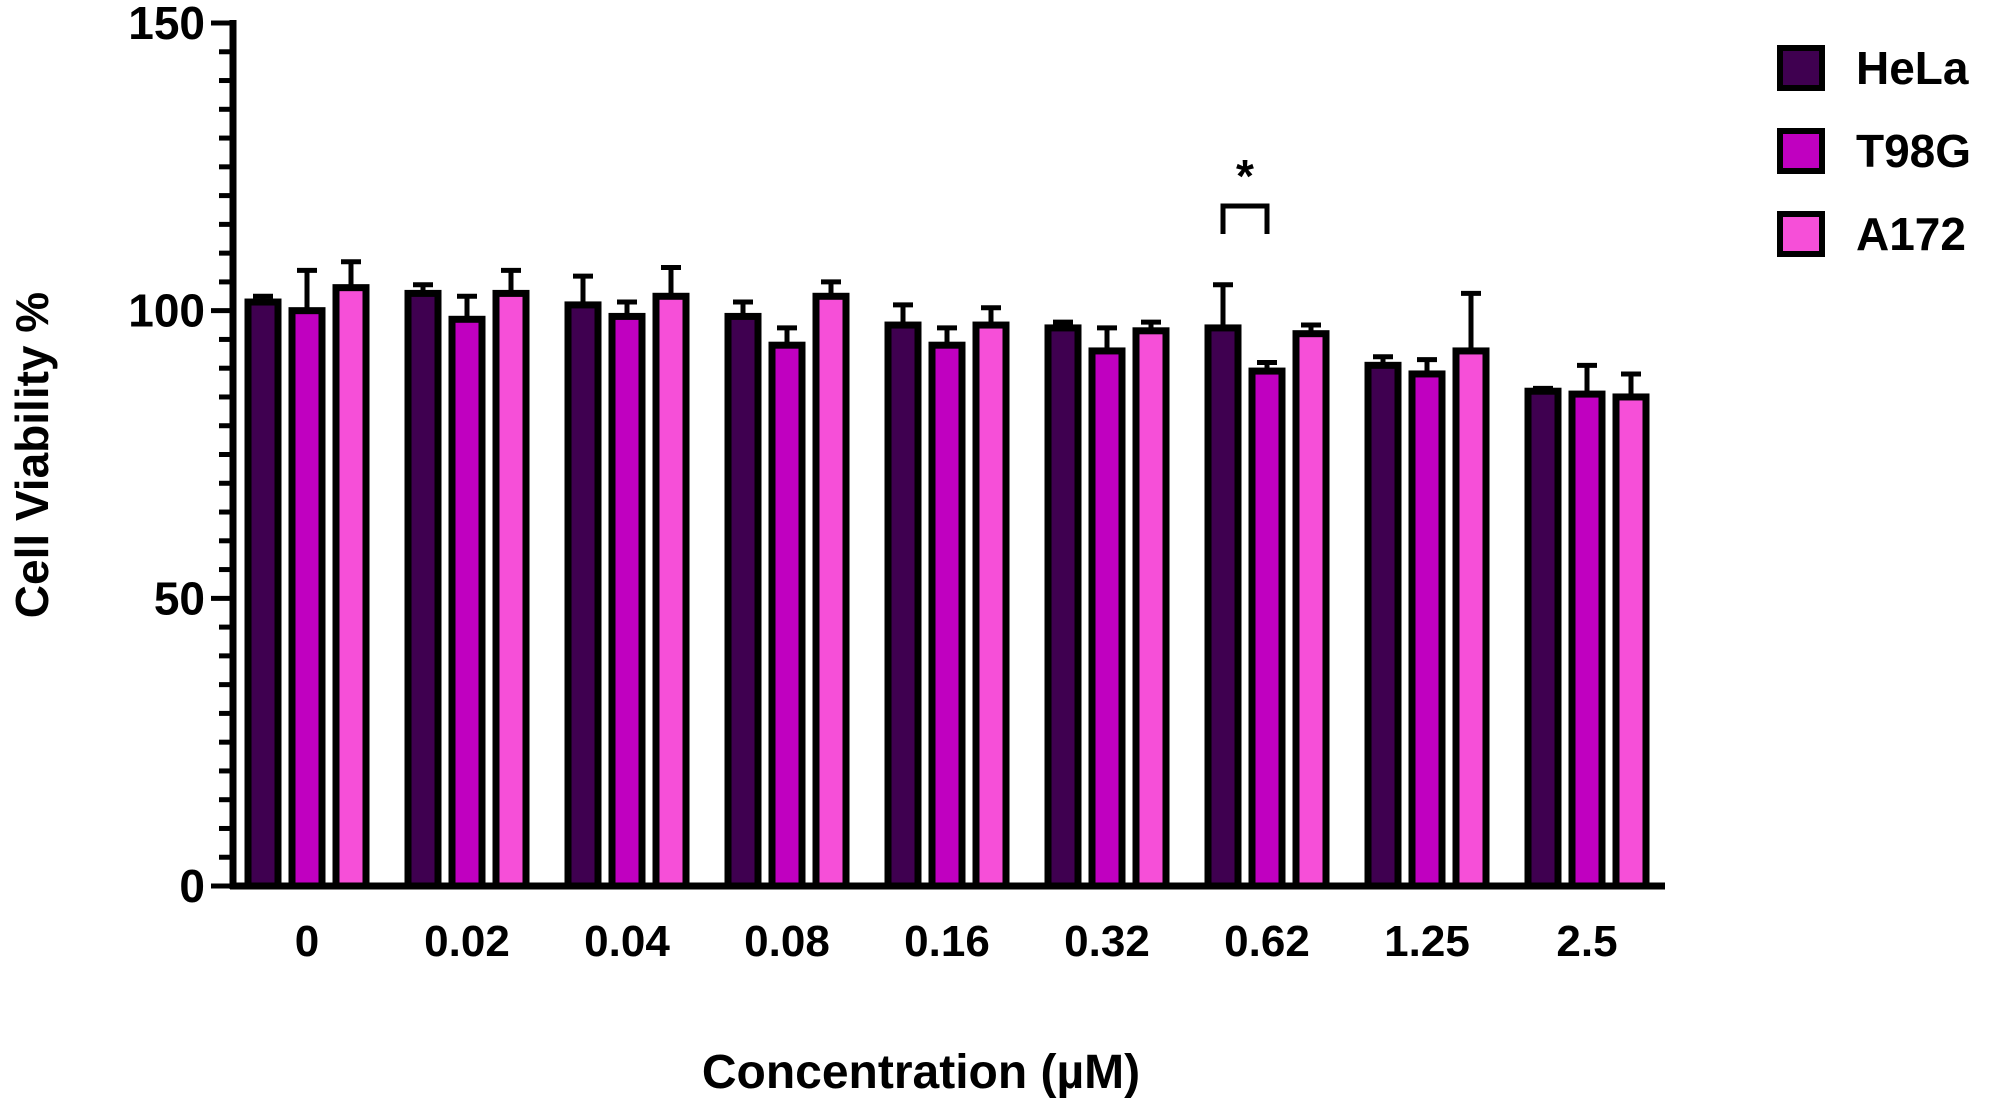  What do you see at coordinates (467, 941) in the screenshot?
I see `x-tick-label: 0.02` at bounding box center [467, 941].